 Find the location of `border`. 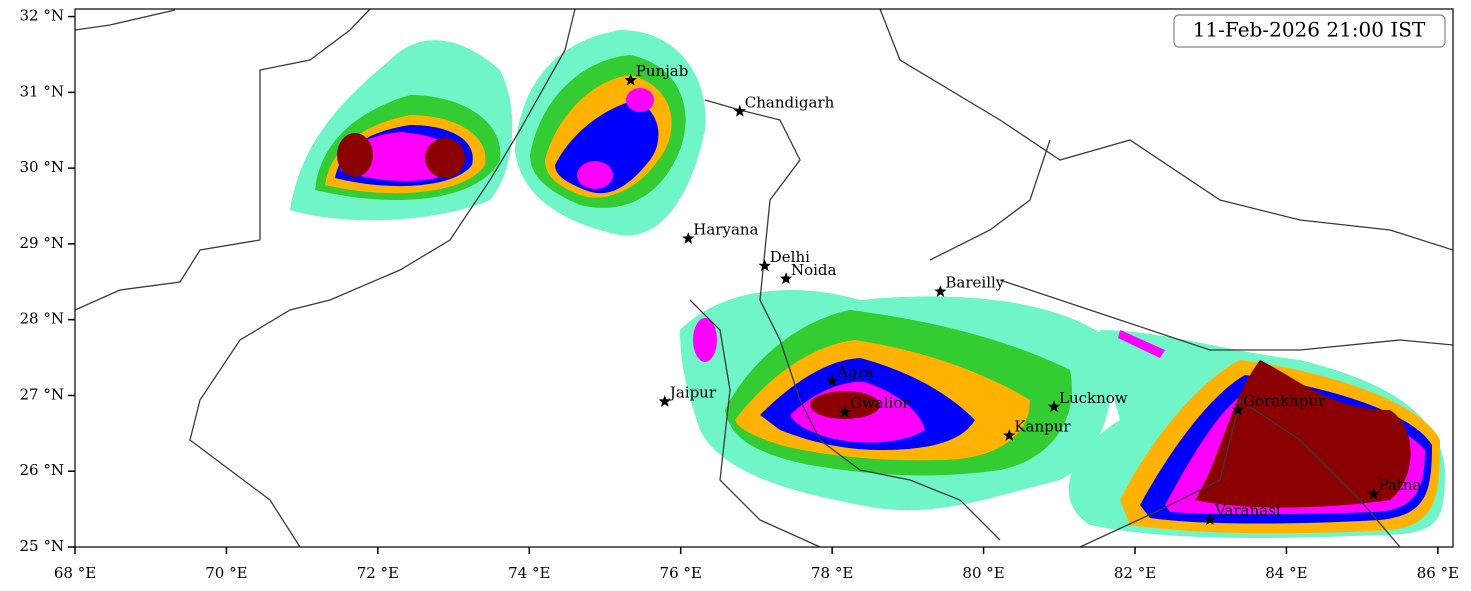

border is located at coordinates (223, 160).